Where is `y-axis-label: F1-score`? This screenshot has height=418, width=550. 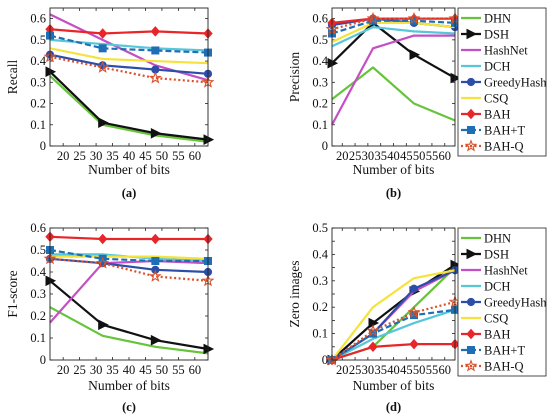 y-axis-label: F1-score is located at coordinates (12, 293).